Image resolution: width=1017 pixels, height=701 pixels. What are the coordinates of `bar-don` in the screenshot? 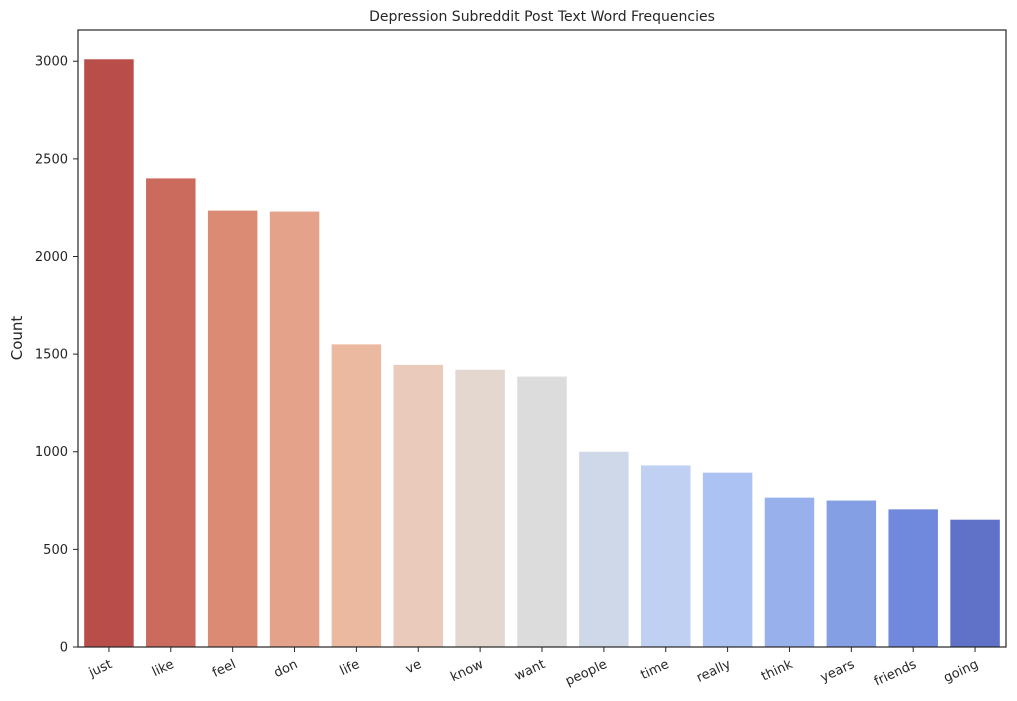 It's located at (294, 429).